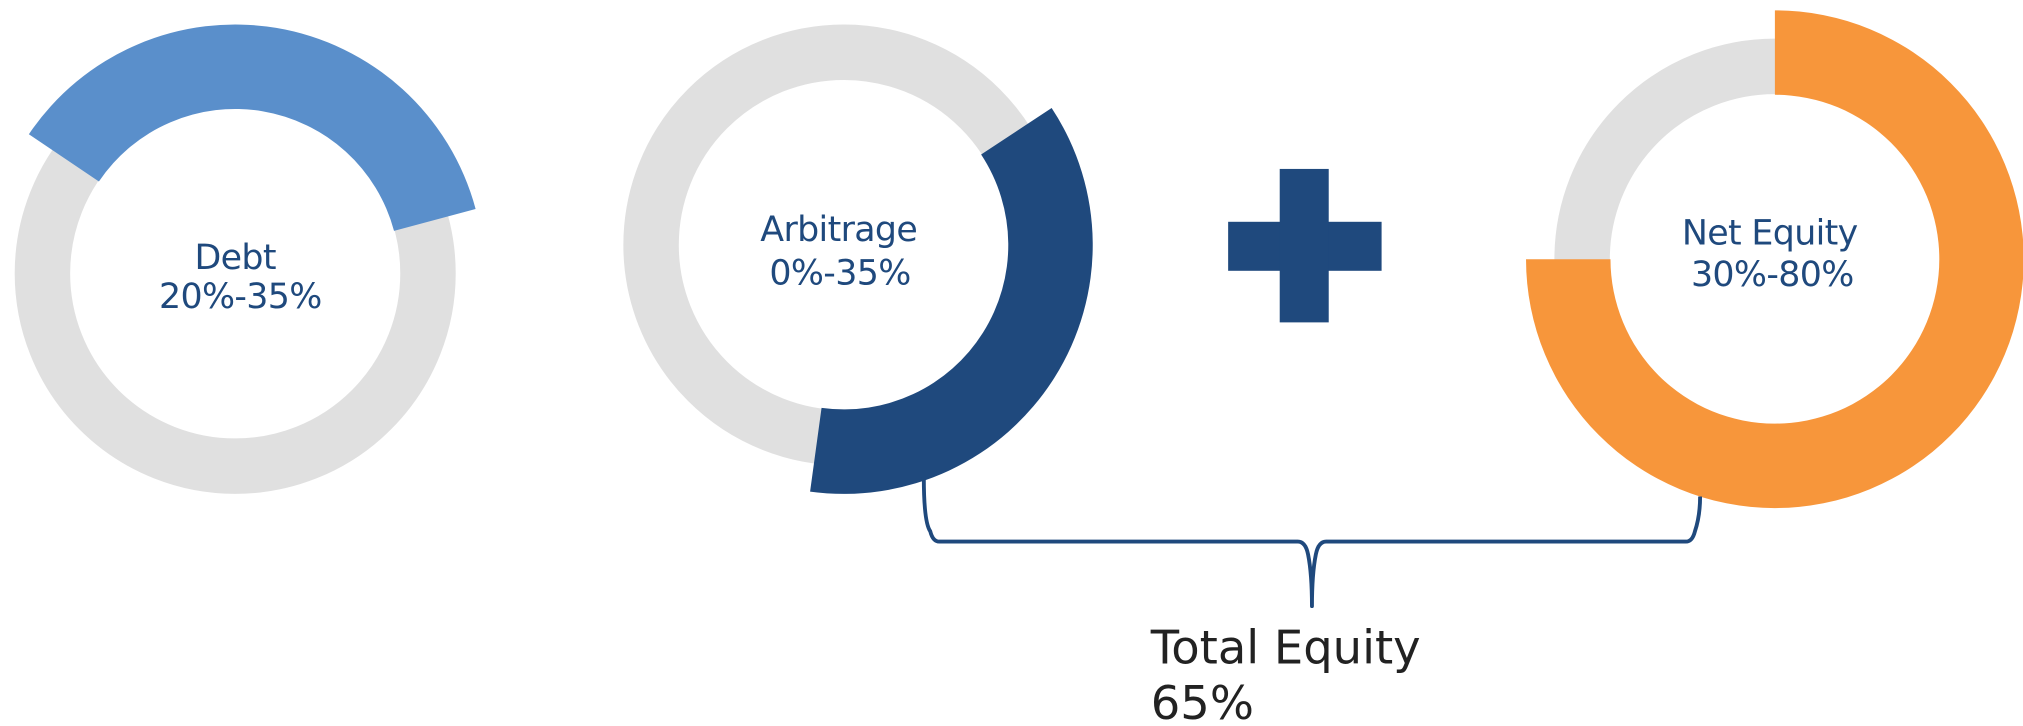 This screenshot has width=2023, height=726. I want to click on brace, so click(1312, 543).